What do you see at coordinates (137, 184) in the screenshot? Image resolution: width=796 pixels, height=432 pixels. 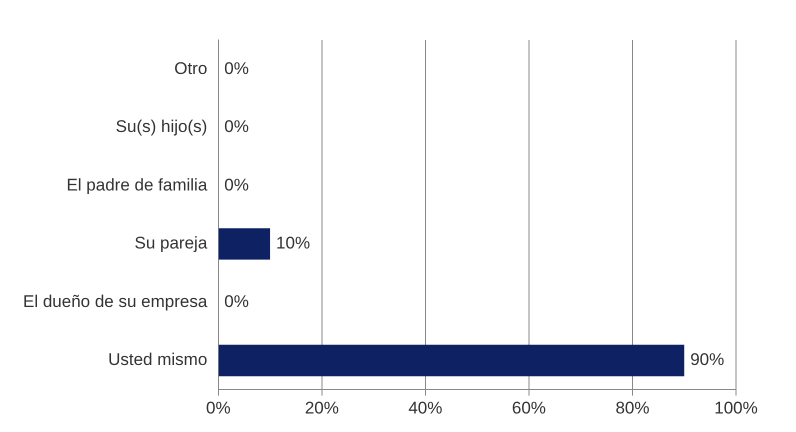 I see `y-tick-label: El padre de familia` at bounding box center [137, 184].